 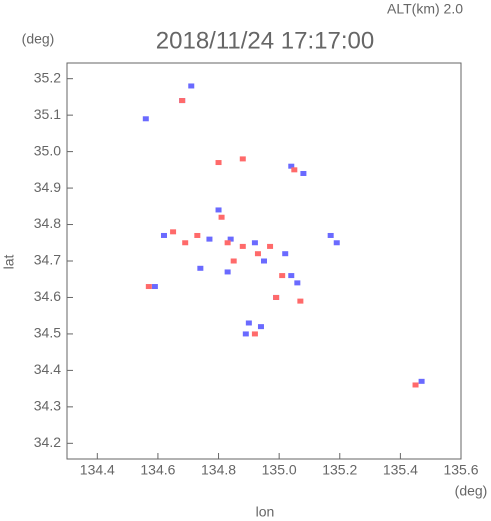 What do you see at coordinates (339, 470) in the screenshot?
I see `x-tick-label: 135.2` at bounding box center [339, 470].